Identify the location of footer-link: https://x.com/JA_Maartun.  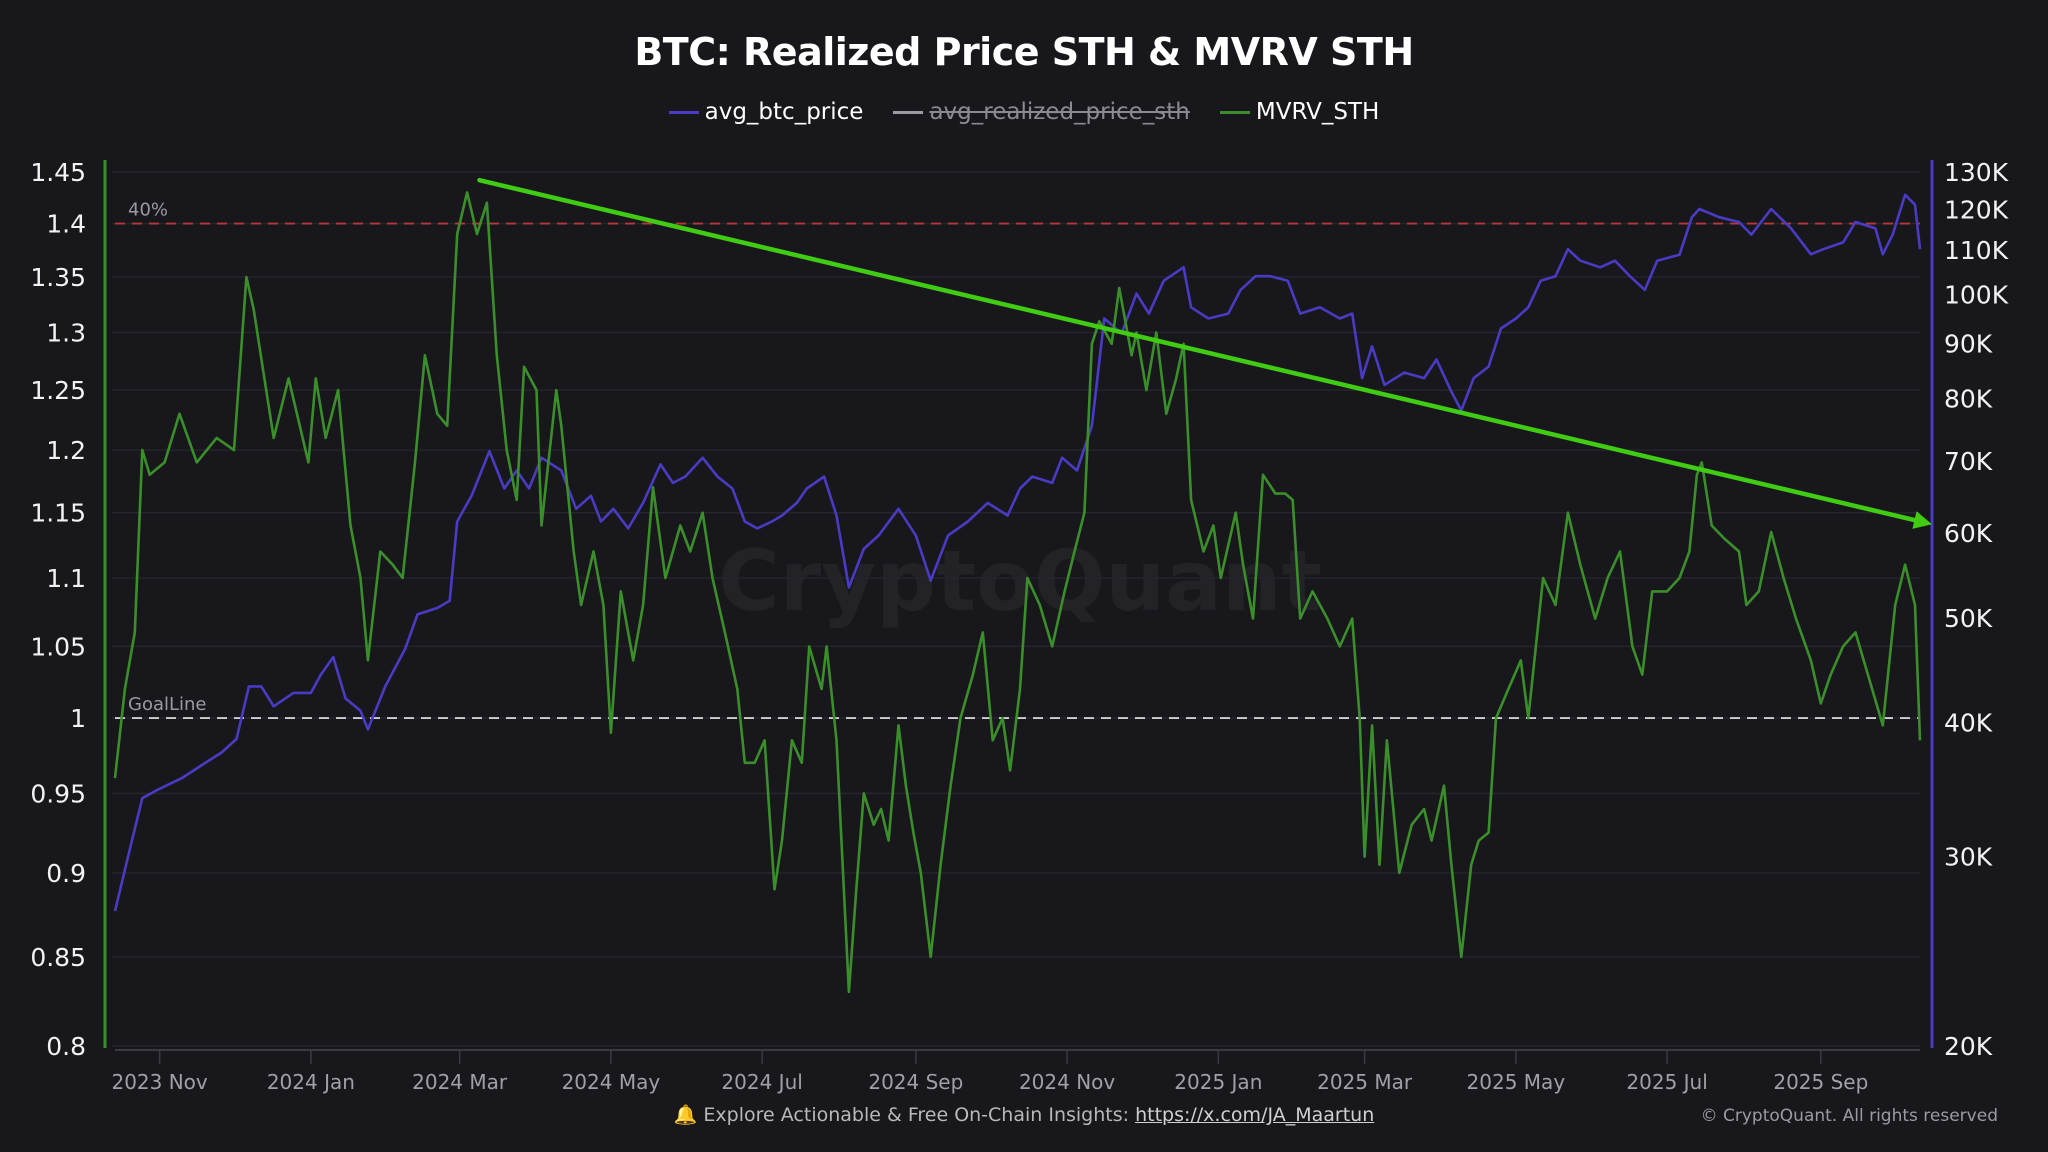
(1255, 1115).